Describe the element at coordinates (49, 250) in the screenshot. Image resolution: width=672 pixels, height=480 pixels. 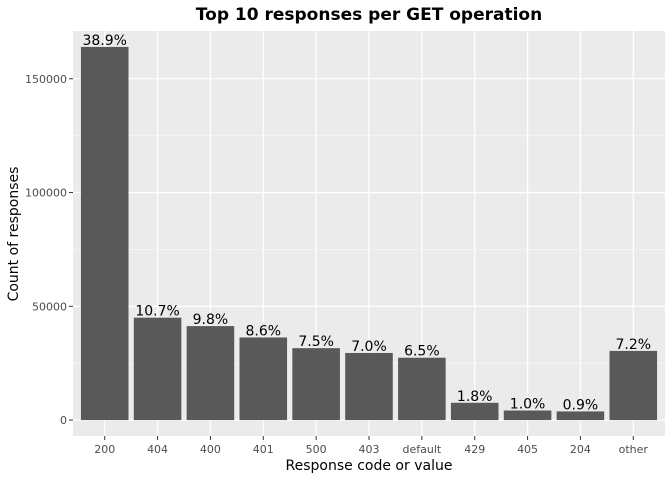
I see `y-axis: 0 50000 100000 150000` at that location.